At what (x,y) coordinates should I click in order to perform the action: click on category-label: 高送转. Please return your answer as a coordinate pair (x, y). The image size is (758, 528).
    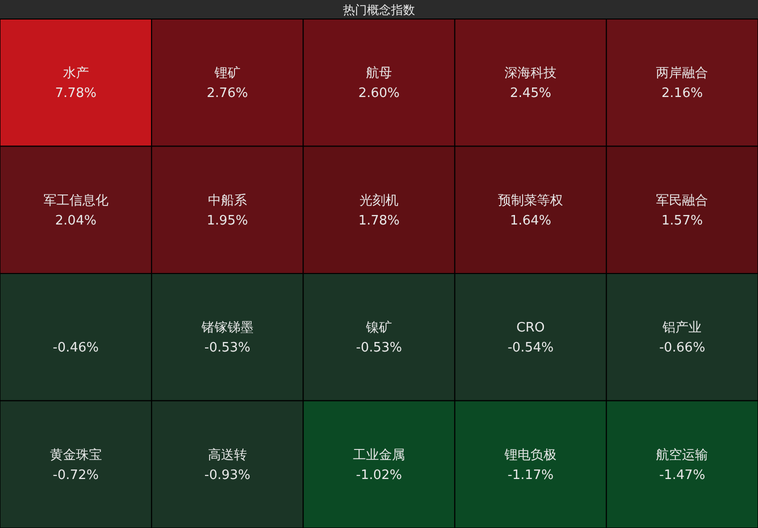
    Looking at the image, I should click on (227, 454).